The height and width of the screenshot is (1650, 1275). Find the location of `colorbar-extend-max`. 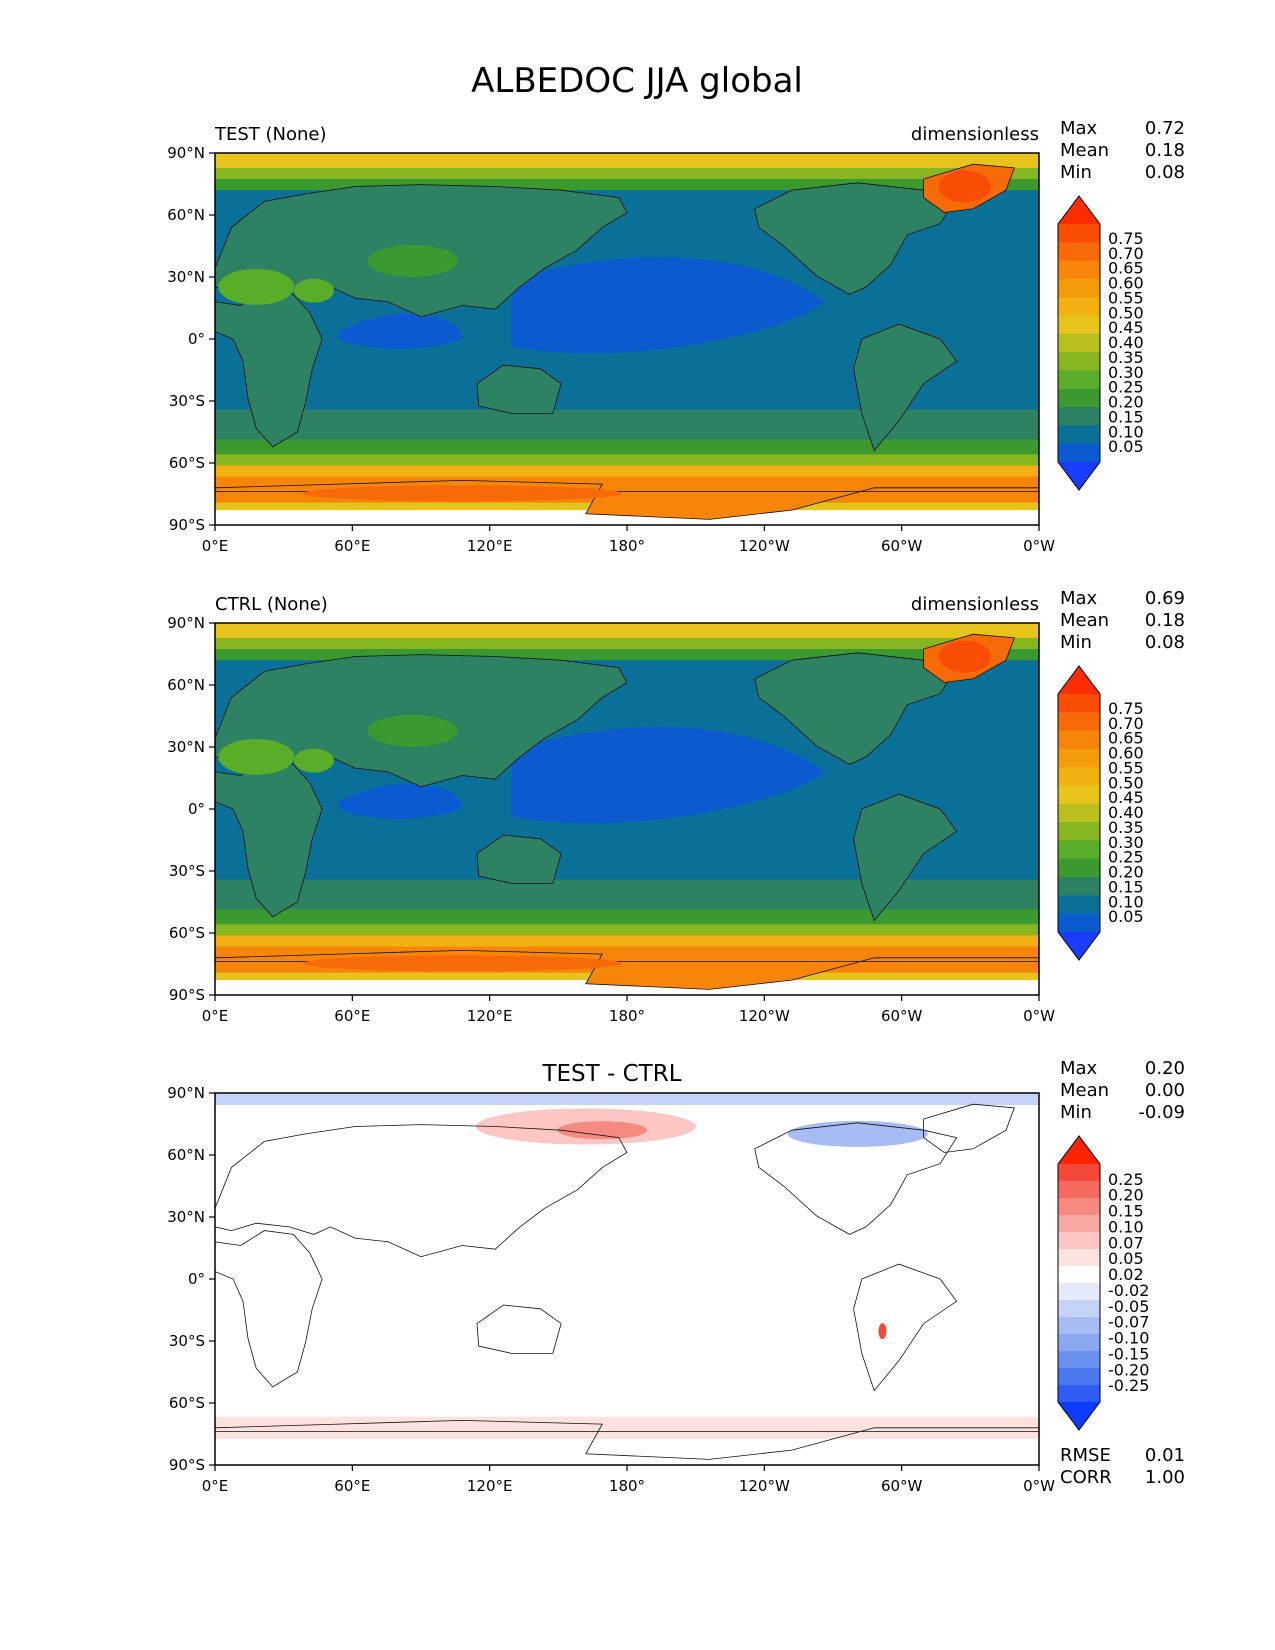

colorbar-extend-max is located at coordinates (1079, 1150).